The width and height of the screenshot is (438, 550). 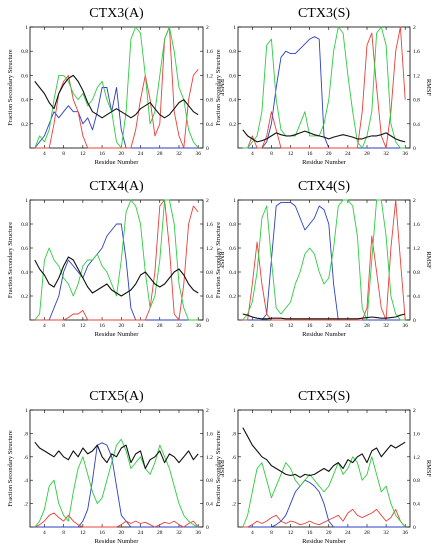 I want to click on series-line-alpha-helix, so click(x=324, y=260).